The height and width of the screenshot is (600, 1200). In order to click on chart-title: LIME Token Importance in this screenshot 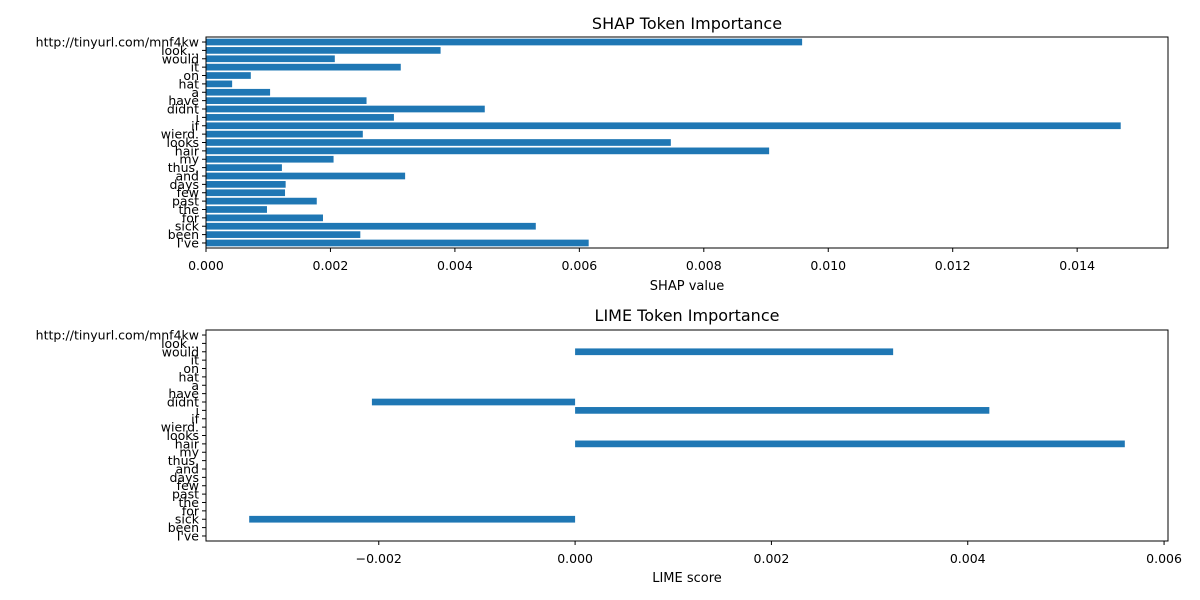, I will do `click(687, 315)`.